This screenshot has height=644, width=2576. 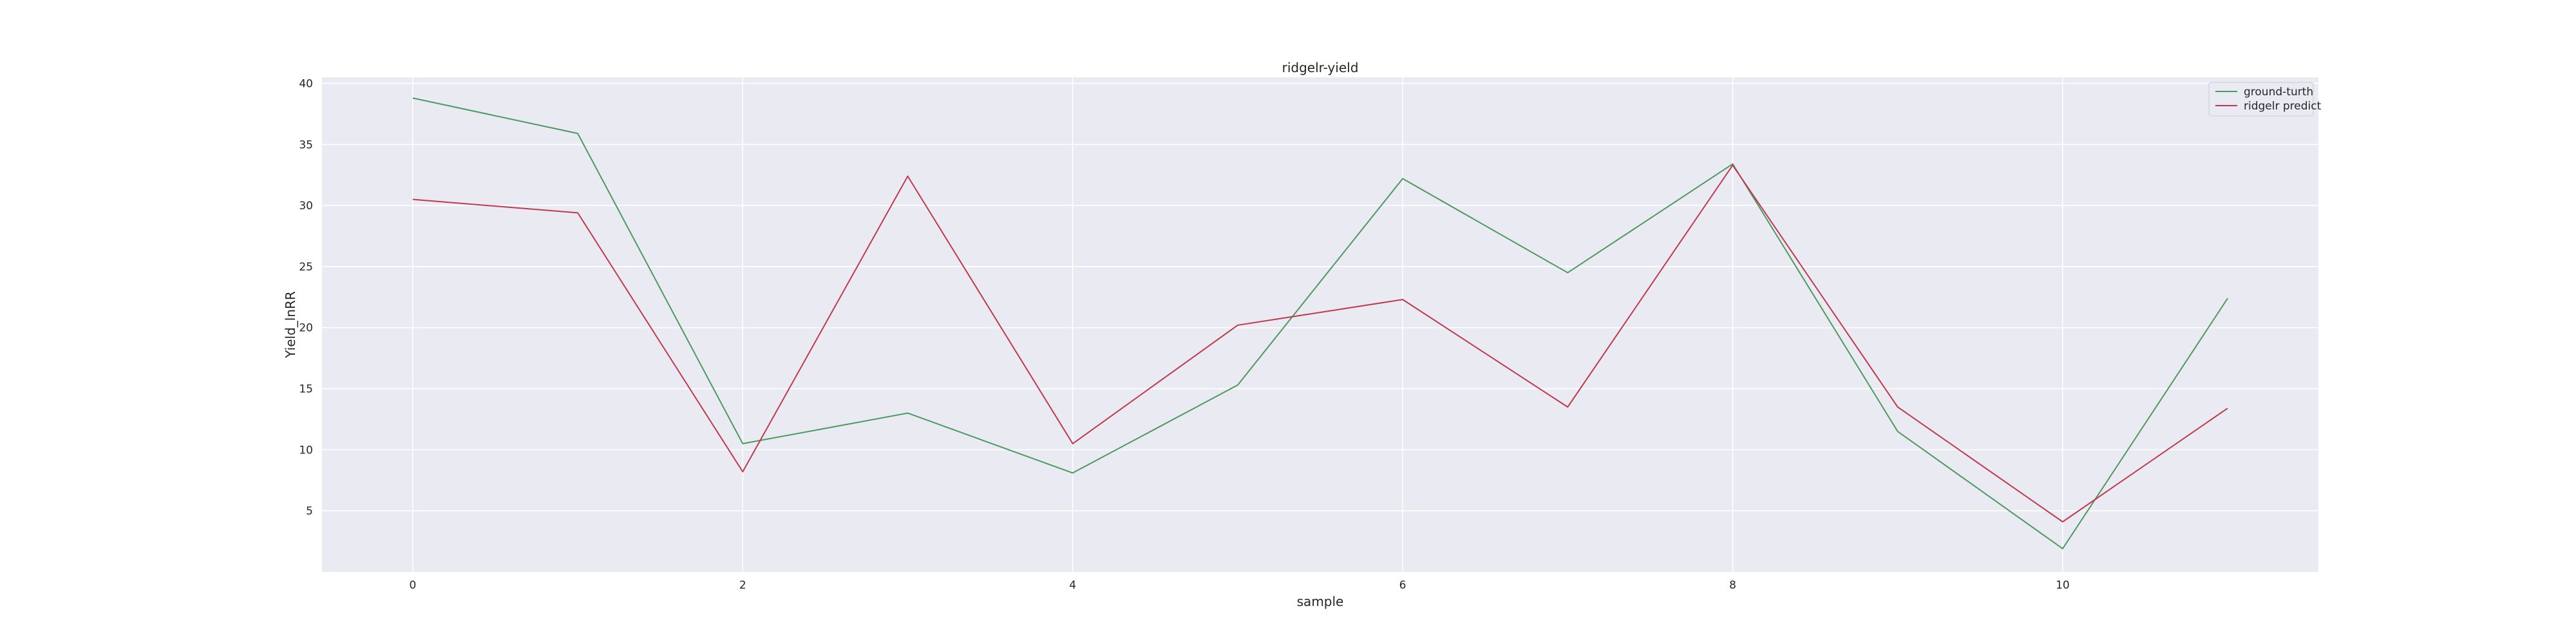 What do you see at coordinates (290, 325) in the screenshot?
I see `y-axis-label: Yield_lnRR` at bounding box center [290, 325].